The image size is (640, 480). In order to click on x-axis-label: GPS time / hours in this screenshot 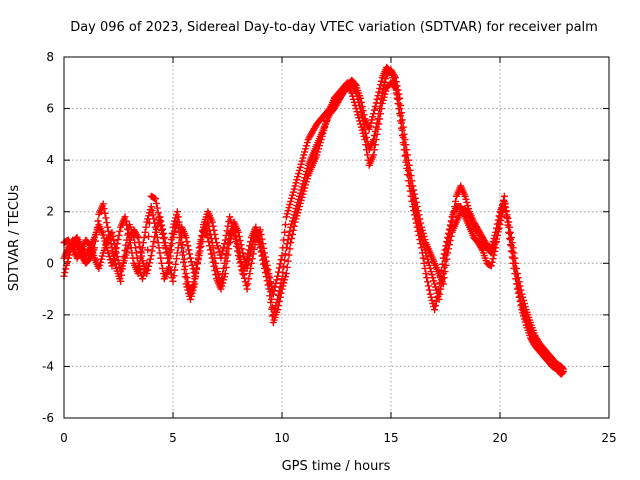, I will do `click(336, 466)`.